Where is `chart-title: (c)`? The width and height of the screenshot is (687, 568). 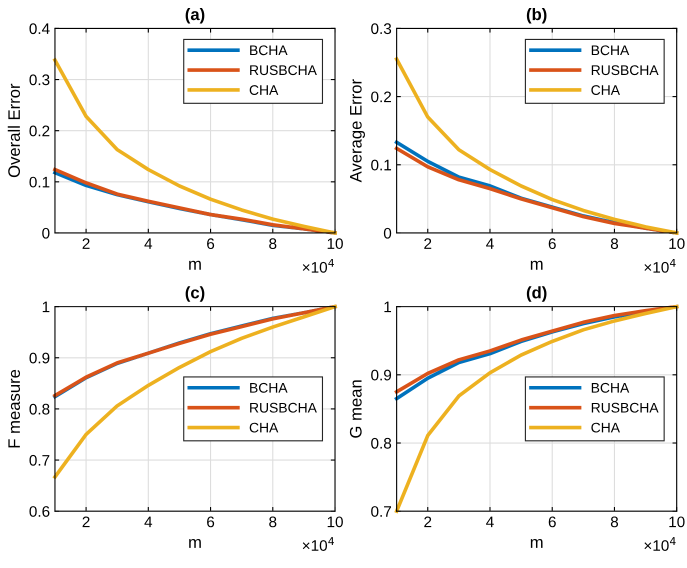
chart-title: (c) is located at coordinates (195, 294).